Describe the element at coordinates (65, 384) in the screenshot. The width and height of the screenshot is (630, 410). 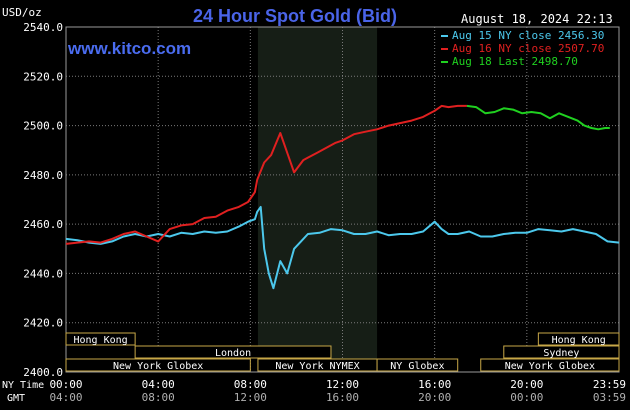
I see `x-tick-label-ny: 00:00` at that location.